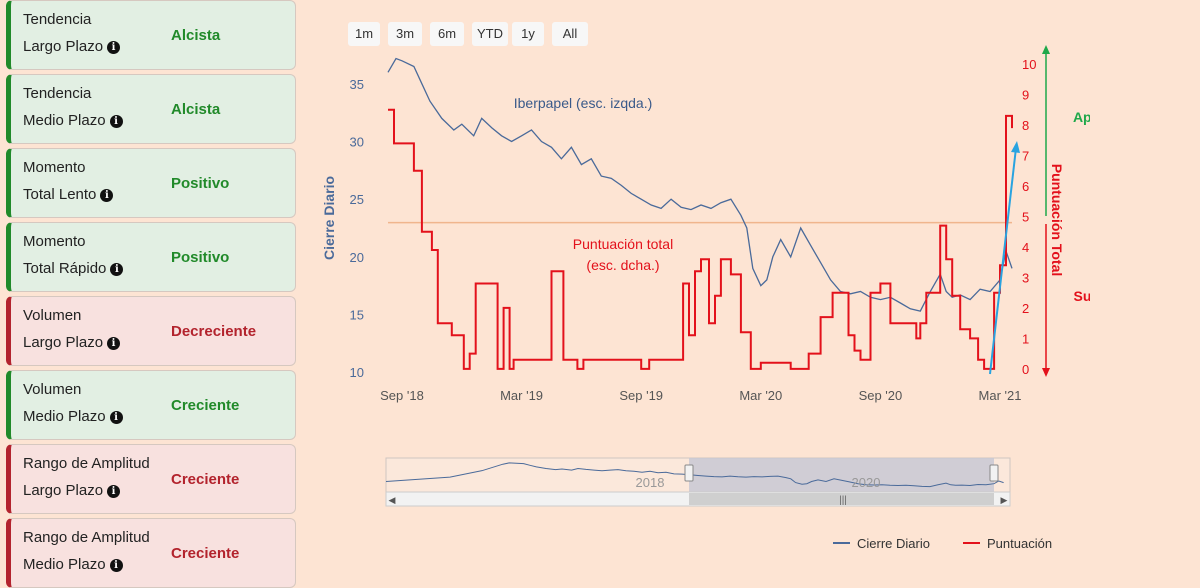 Image resolution: width=1200 pixels, height=588 pixels. What do you see at coordinates (151, 479) in the screenshot?
I see `indicator-card: Rango de Amplitud Largo Plazo i Creciente` at bounding box center [151, 479].